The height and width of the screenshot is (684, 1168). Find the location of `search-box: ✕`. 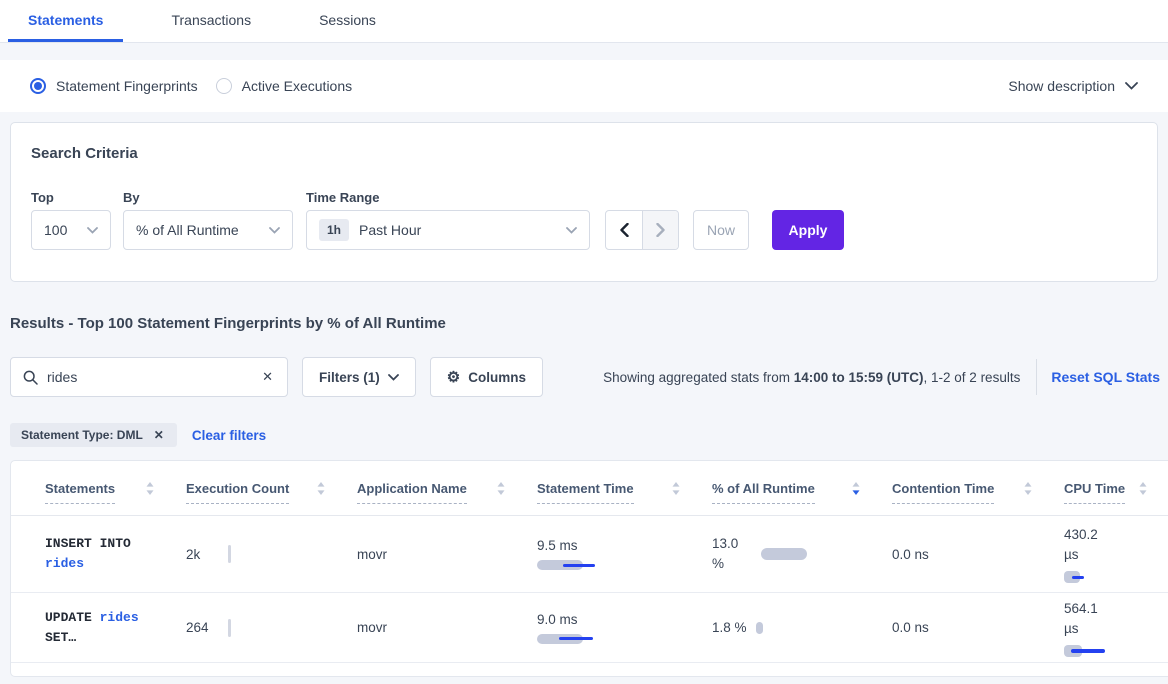

search-box: ✕ is located at coordinates (149, 377).